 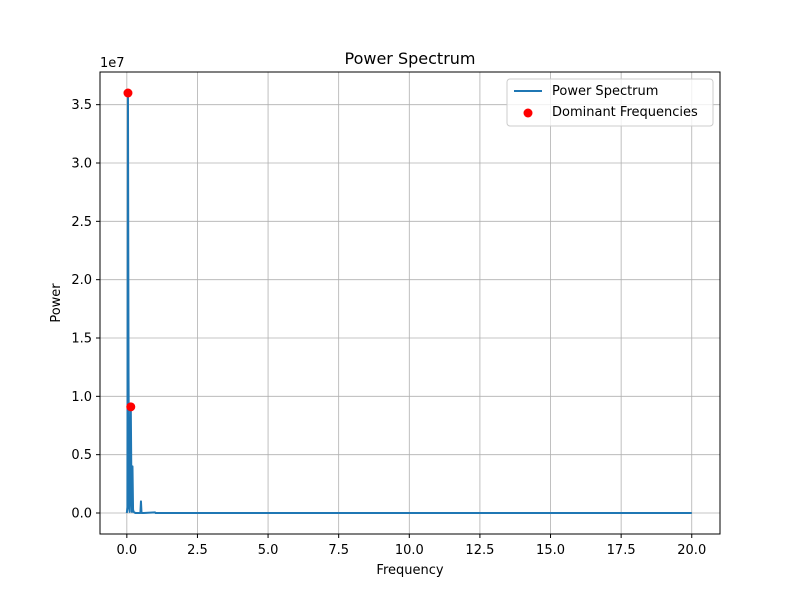 What do you see at coordinates (126, 550) in the screenshot?
I see `x-tick-label: 0.0` at bounding box center [126, 550].